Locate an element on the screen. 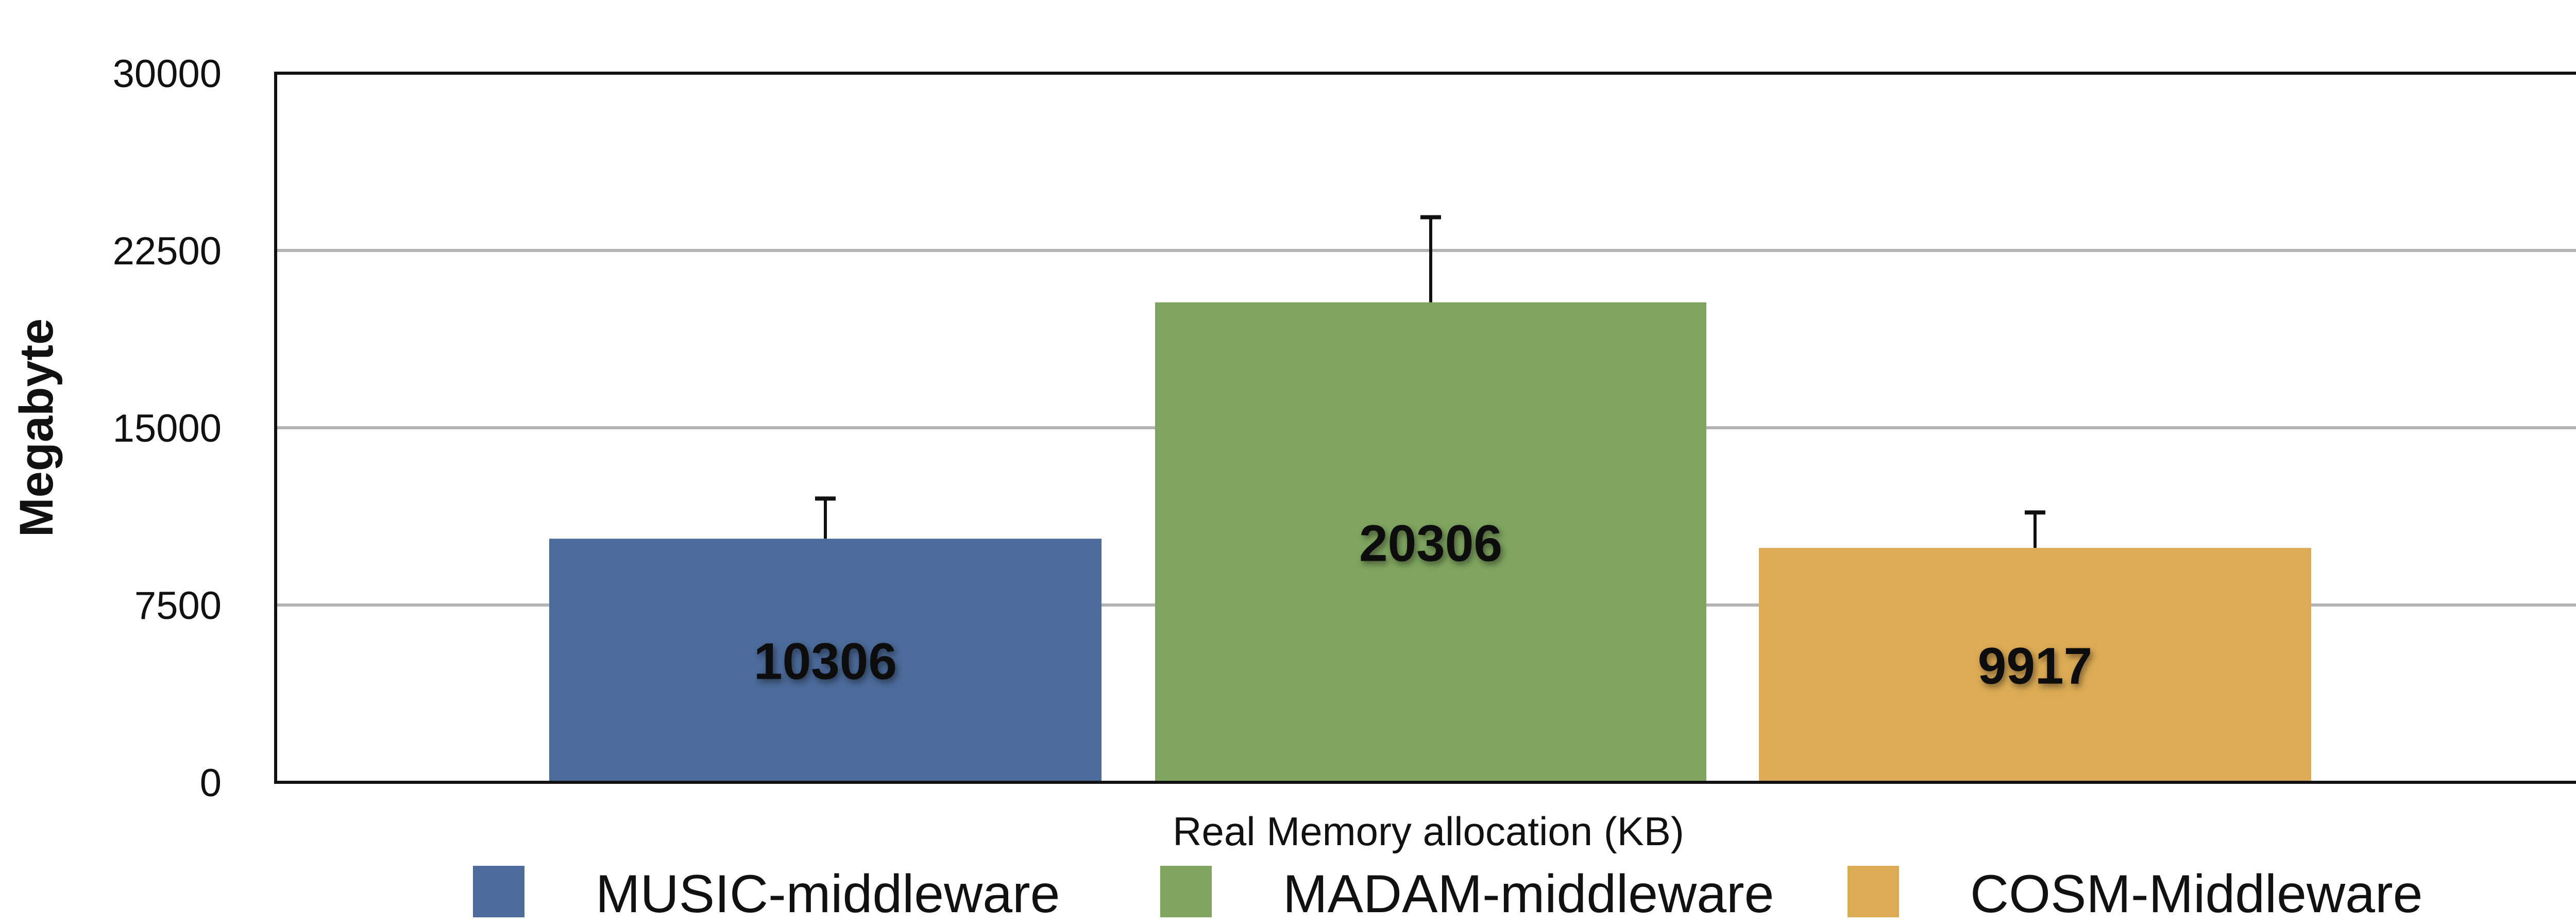 The image size is (2576, 923). x-axis-label: Real Memory allocation (KB) is located at coordinates (1428, 831).